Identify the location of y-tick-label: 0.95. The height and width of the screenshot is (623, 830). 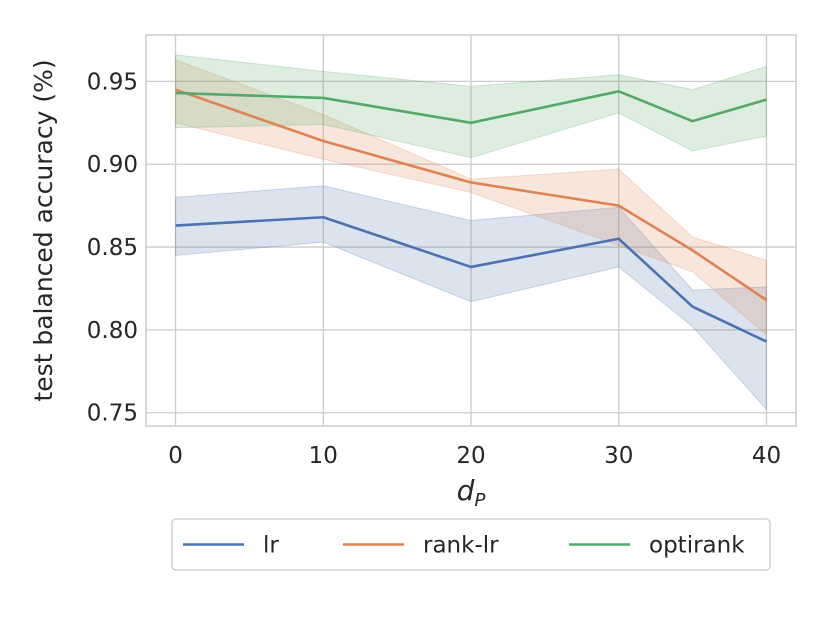
(112, 82).